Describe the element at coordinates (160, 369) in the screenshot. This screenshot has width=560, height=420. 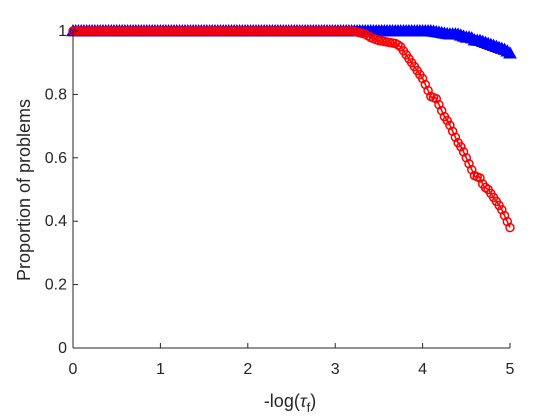
I see `x-tick-label: 1` at that location.